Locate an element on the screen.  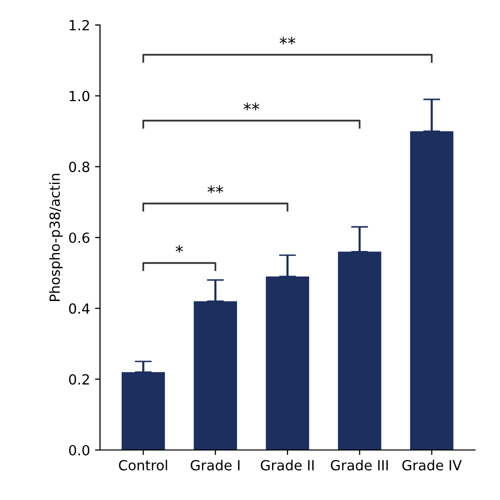
x-tick-label: Grade III is located at coordinates (359, 465).